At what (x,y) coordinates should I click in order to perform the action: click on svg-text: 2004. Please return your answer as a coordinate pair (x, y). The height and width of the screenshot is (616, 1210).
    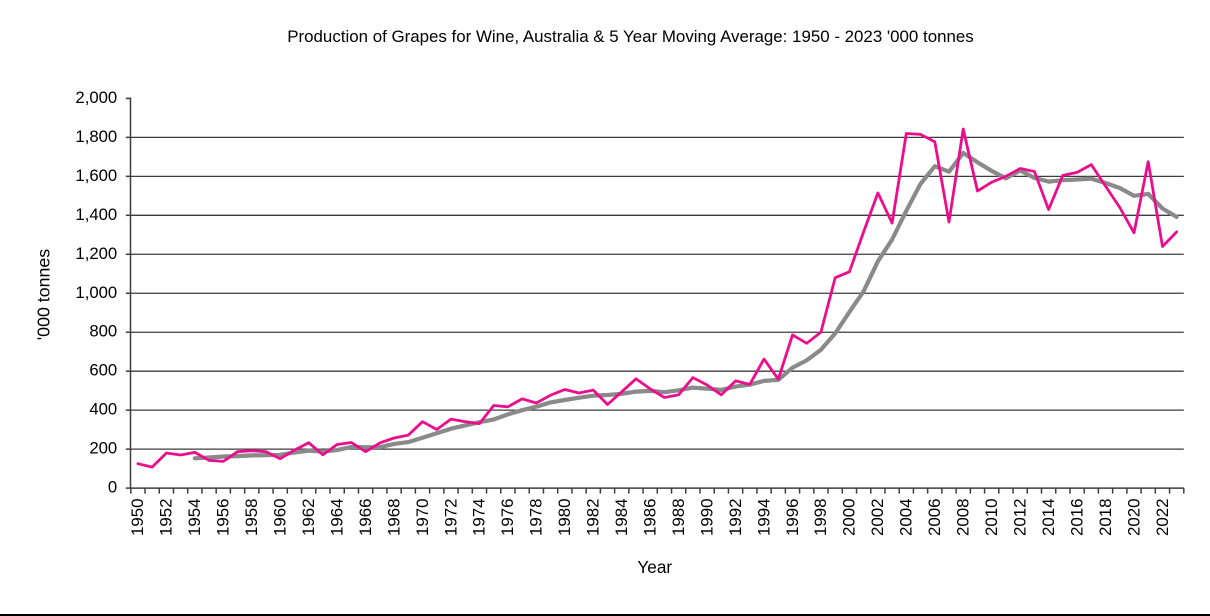
    Looking at the image, I should click on (906, 517).